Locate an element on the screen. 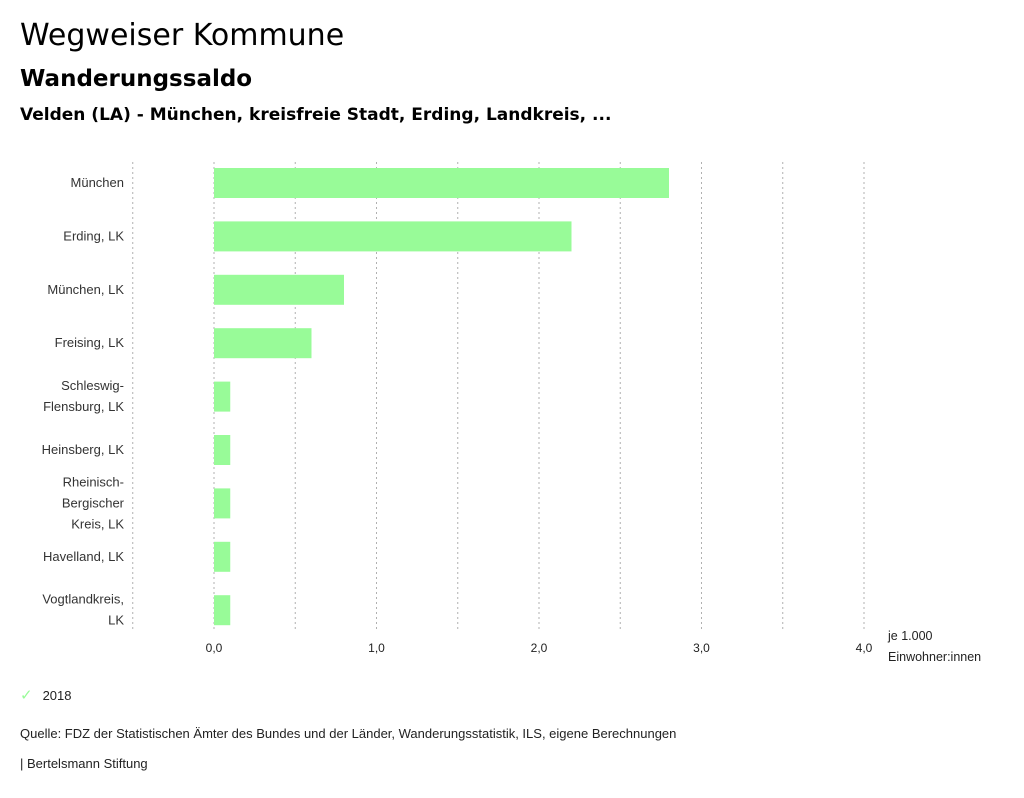 Image resolution: width=1024 pixels, height=798 pixels. category-label: München is located at coordinates (97, 182).